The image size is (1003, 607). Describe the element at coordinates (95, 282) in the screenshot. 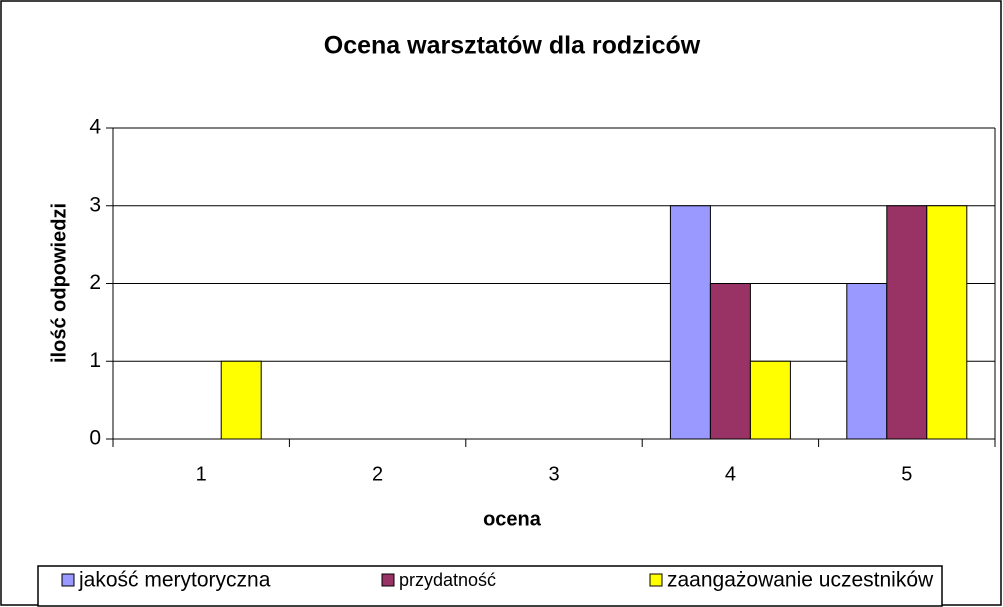

I see `y-tick-label: 2` at that location.